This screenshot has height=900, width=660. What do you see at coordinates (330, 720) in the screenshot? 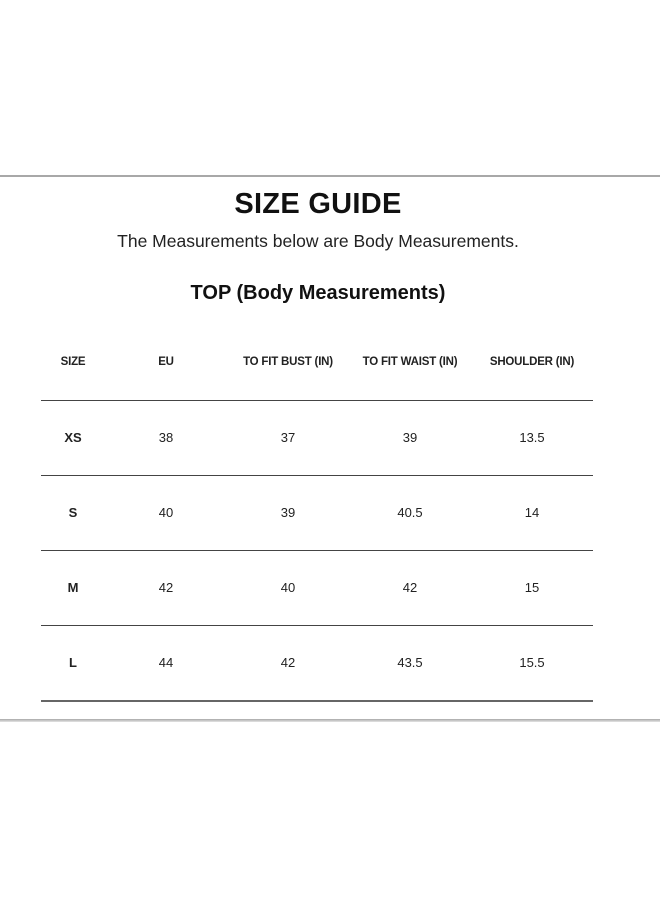
I see `bottom-border` at bounding box center [330, 720].